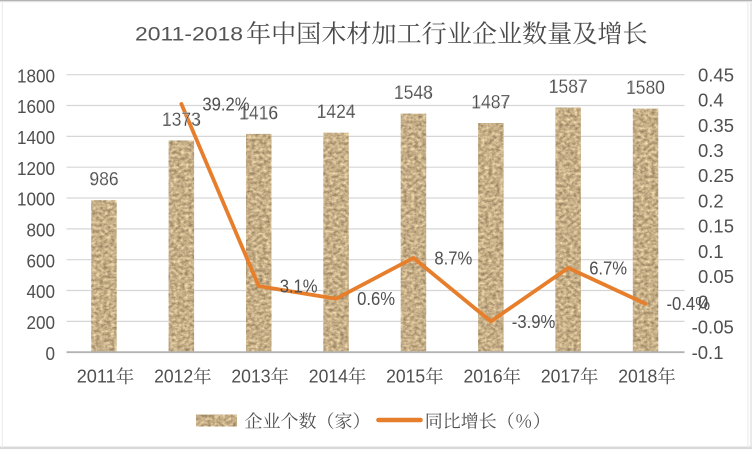  What do you see at coordinates (376, 298) in the screenshot?
I see `svg-text: 0.6%` at bounding box center [376, 298].